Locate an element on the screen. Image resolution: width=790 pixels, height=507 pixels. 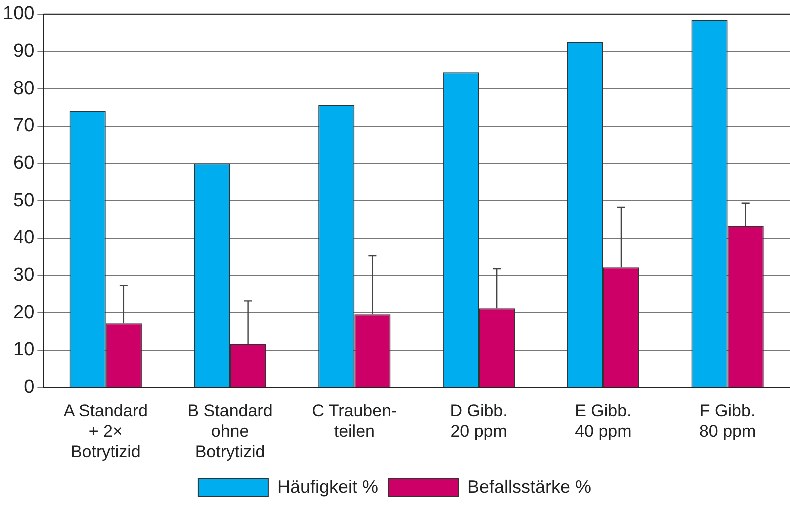
x-tick-label: B Standard ohne Botrytizid is located at coordinates (230, 432).